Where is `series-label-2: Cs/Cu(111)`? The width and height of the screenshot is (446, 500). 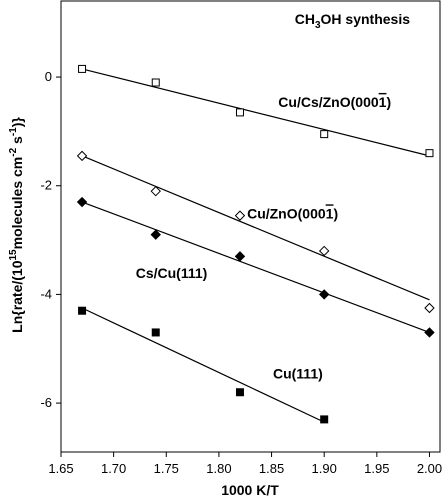
series-label-2: Cs/Cu(111) is located at coordinates (172, 273).